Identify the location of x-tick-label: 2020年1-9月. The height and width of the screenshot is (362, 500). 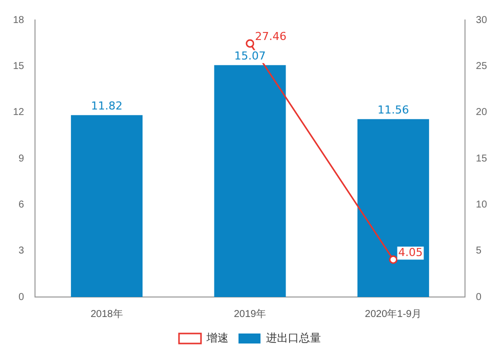
(393, 314).